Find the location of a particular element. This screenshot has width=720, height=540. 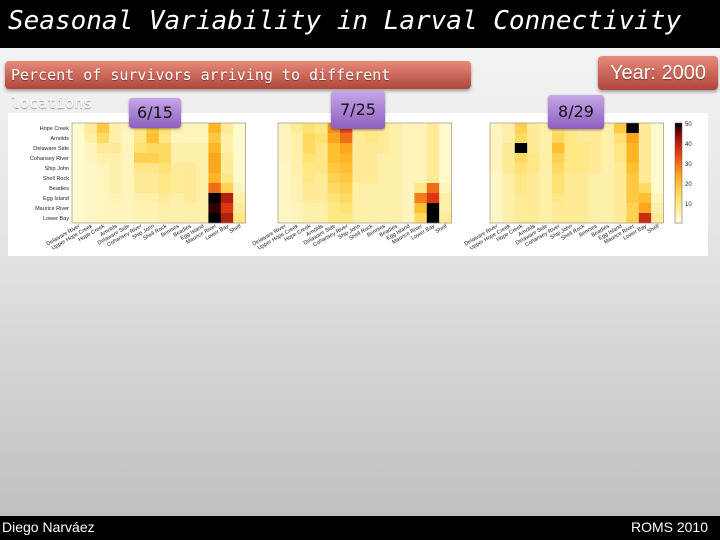

date-badge-2: 7/25 is located at coordinates (358, 110).